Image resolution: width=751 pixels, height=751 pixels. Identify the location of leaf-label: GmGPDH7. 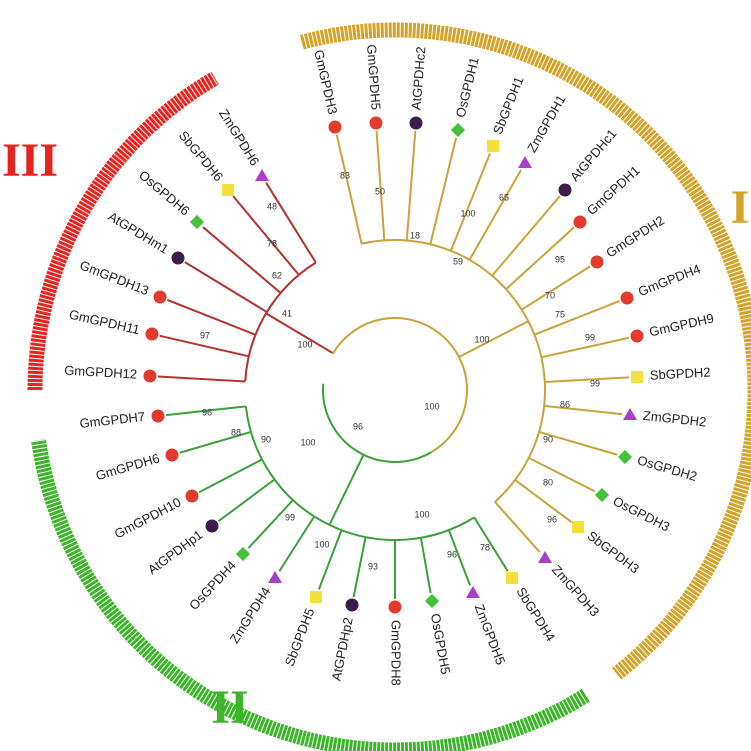
(112, 420).